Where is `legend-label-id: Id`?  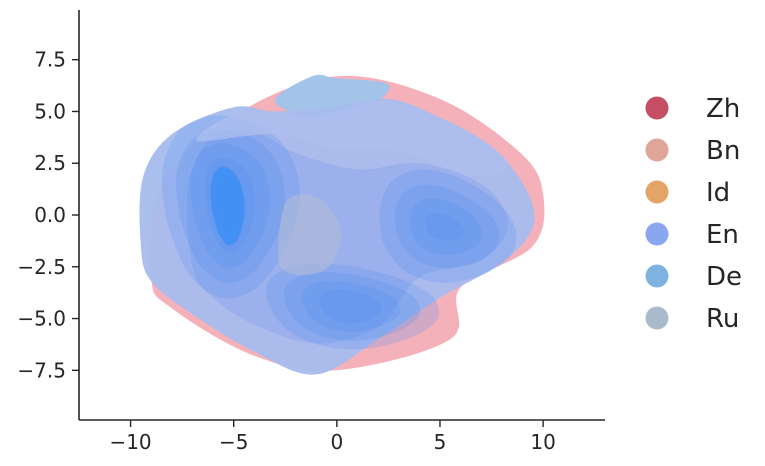
legend-label-id: Id is located at coordinates (718, 193).